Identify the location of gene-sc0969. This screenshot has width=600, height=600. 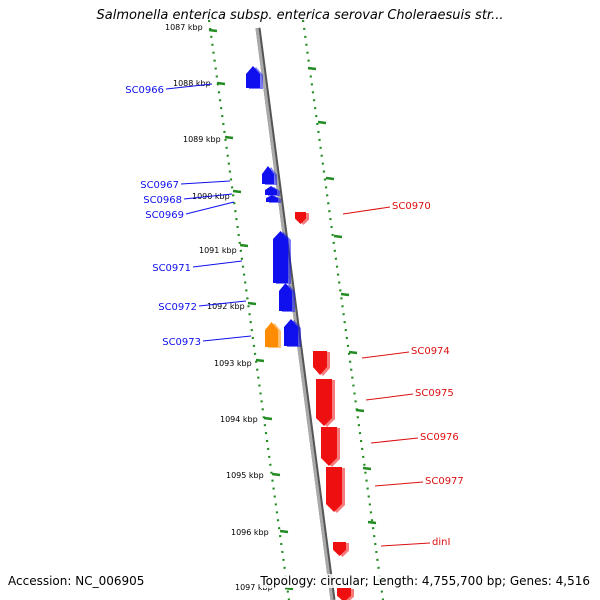
(273, 199).